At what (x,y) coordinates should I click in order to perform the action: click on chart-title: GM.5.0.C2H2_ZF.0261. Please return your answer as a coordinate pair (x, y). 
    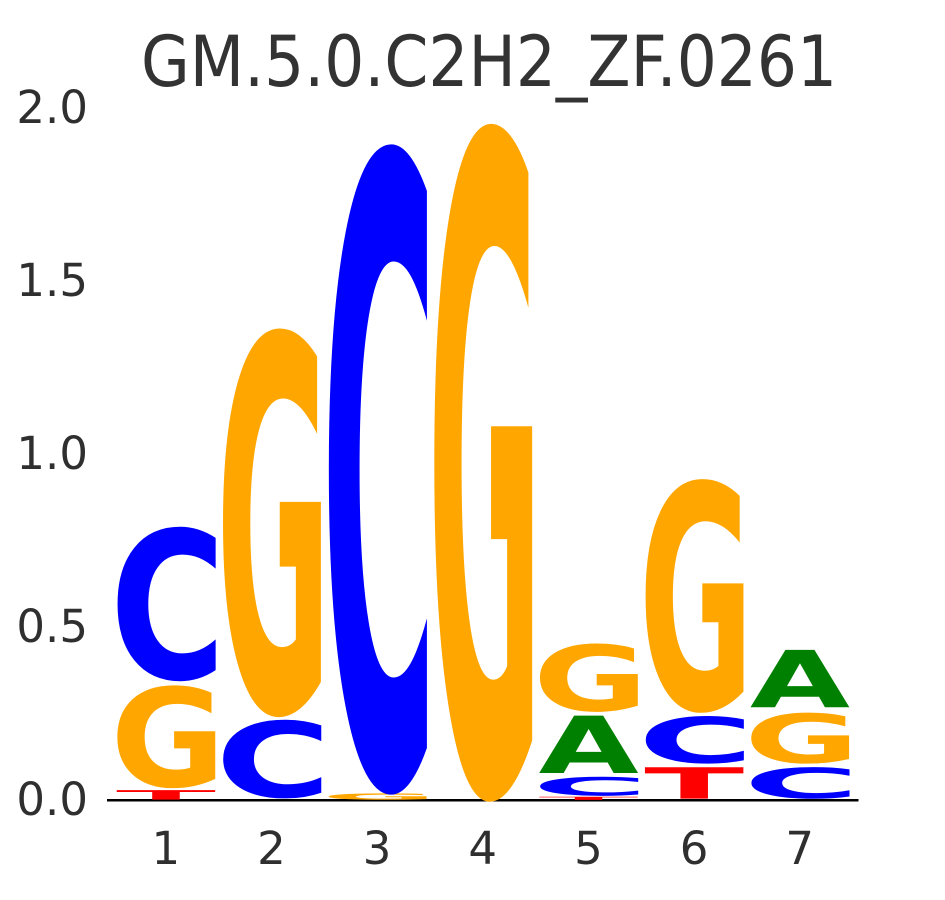
    Looking at the image, I should click on (489, 62).